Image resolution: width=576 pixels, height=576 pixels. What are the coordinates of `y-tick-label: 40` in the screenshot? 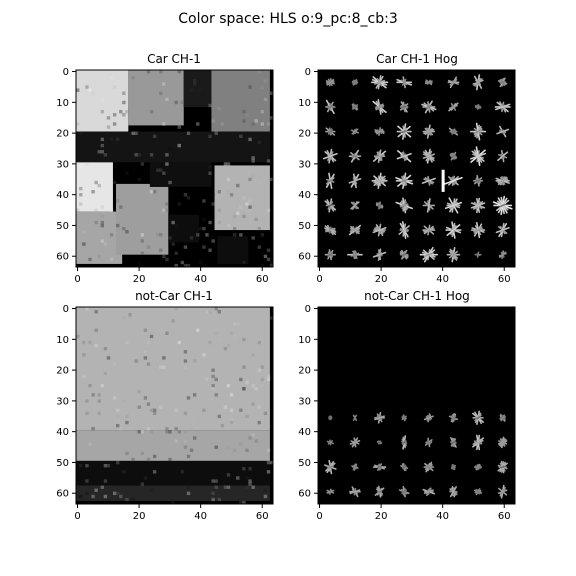 It's located at (304, 432).